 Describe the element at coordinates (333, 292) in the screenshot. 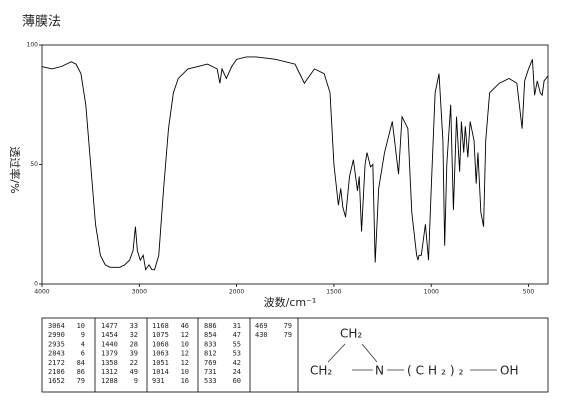

I see `x-tick-label: 1500` at that location.